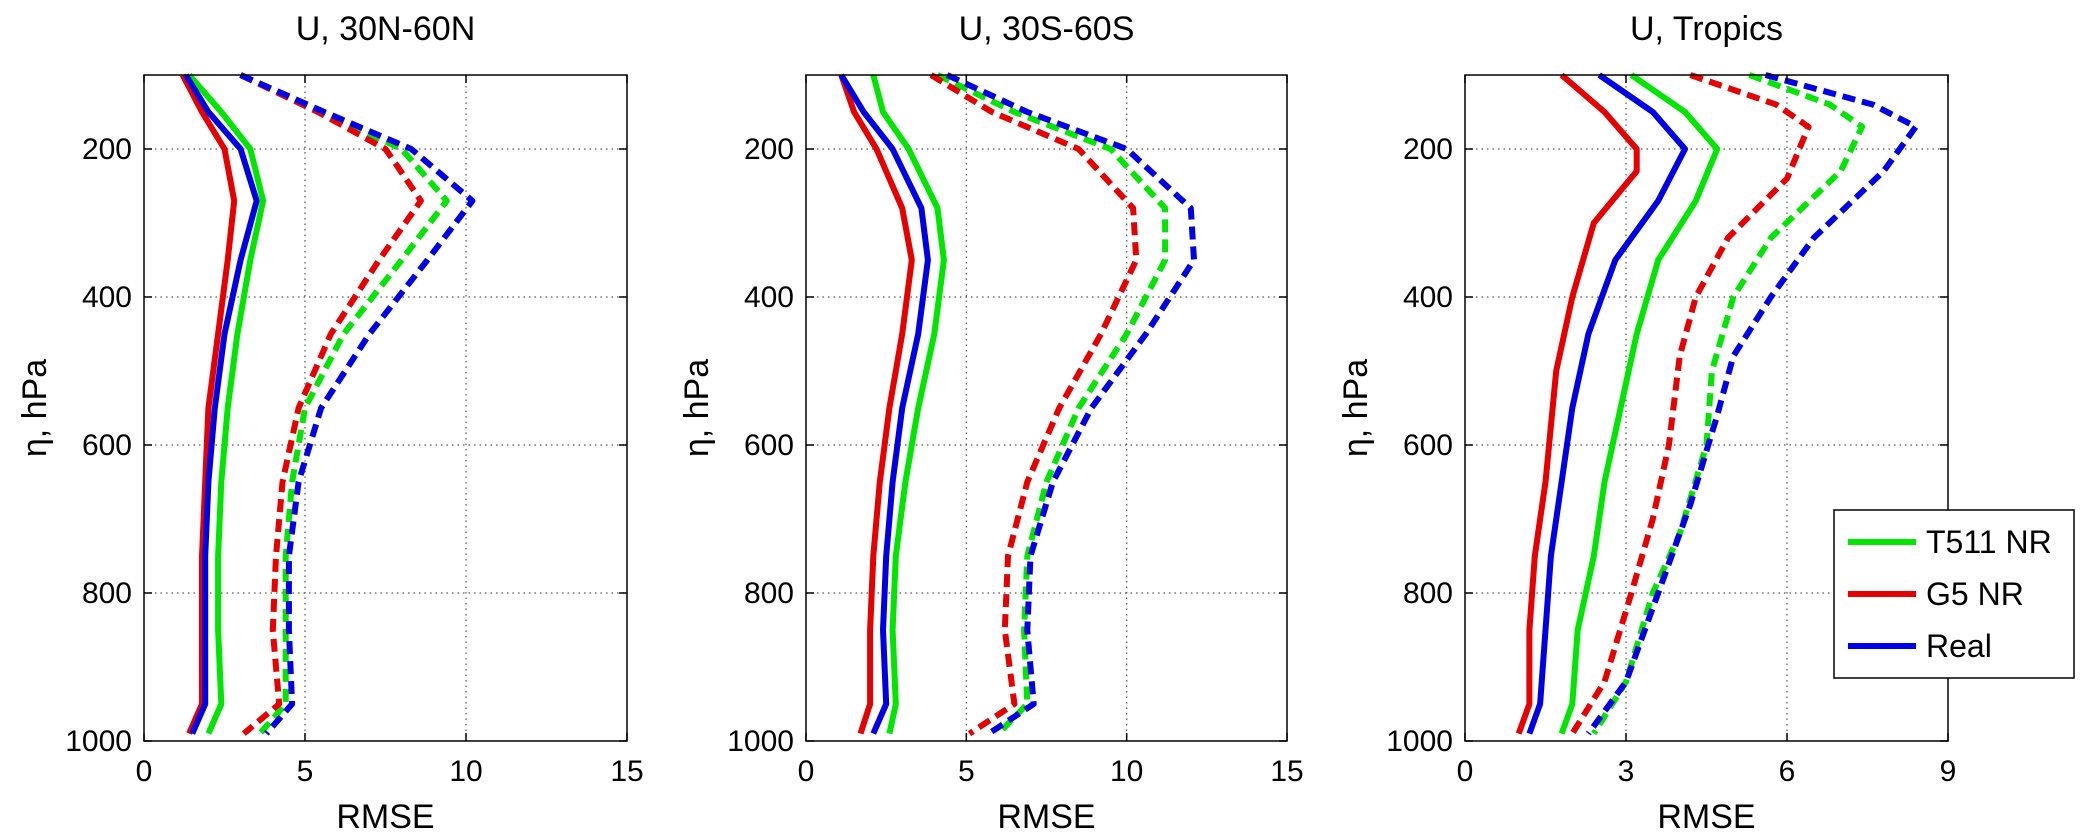 This screenshot has height=837, width=2081. I want to click on legend: T511 NR G5 NR Real, so click(1954, 594).